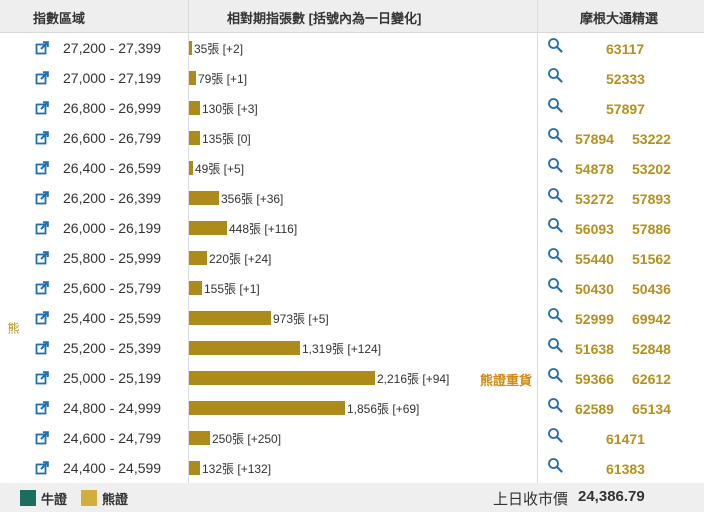  Describe the element at coordinates (594, 409) in the screenshot. I see `warrant-code-link: 62589` at that location.